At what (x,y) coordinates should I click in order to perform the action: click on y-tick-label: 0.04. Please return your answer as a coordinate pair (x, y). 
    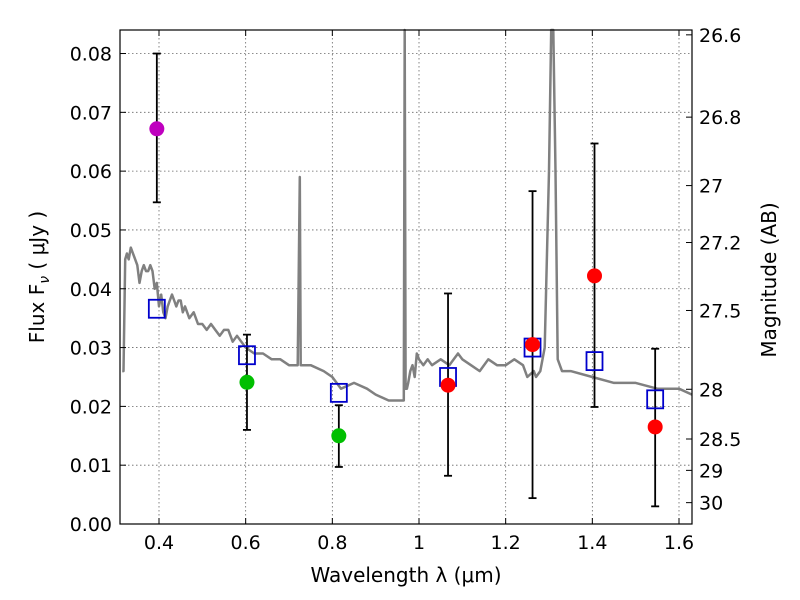
    Looking at the image, I should click on (91, 290).